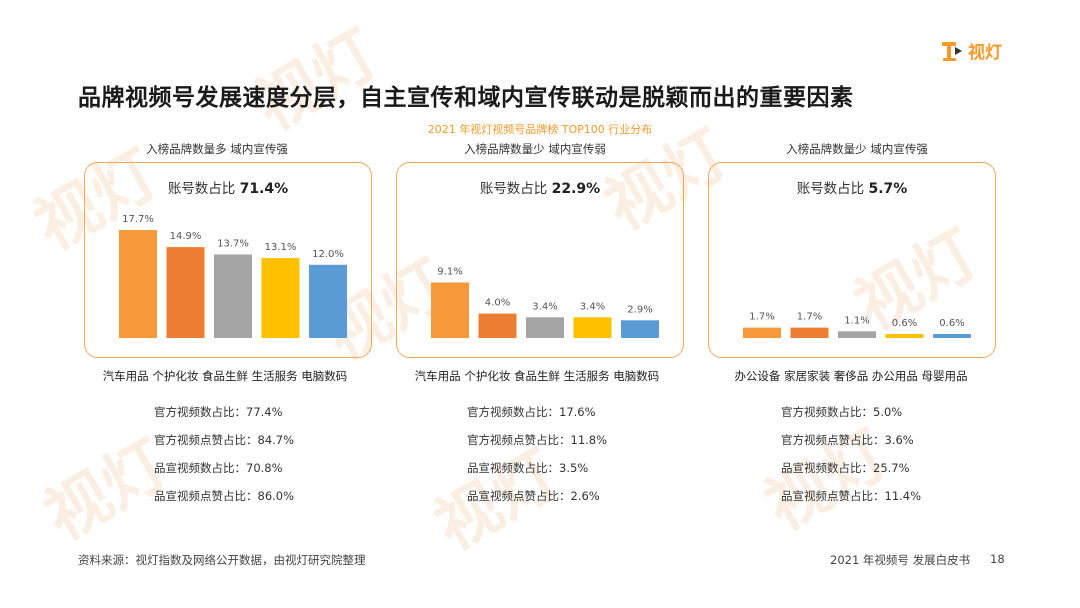 The image size is (1080, 608). What do you see at coordinates (857, 149) in the screenshot?
I see `group-label: 入榜品牌数量少 域内宣传强` at bounding box center [857, 149].